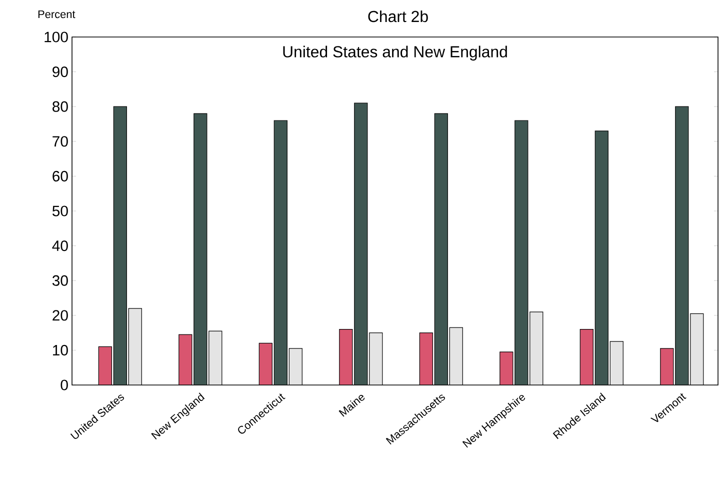 The image size is (726, 498). Describe the element at coordinates (60, 72) in the screenshot. I see `y-tick-label: 90` at that location.